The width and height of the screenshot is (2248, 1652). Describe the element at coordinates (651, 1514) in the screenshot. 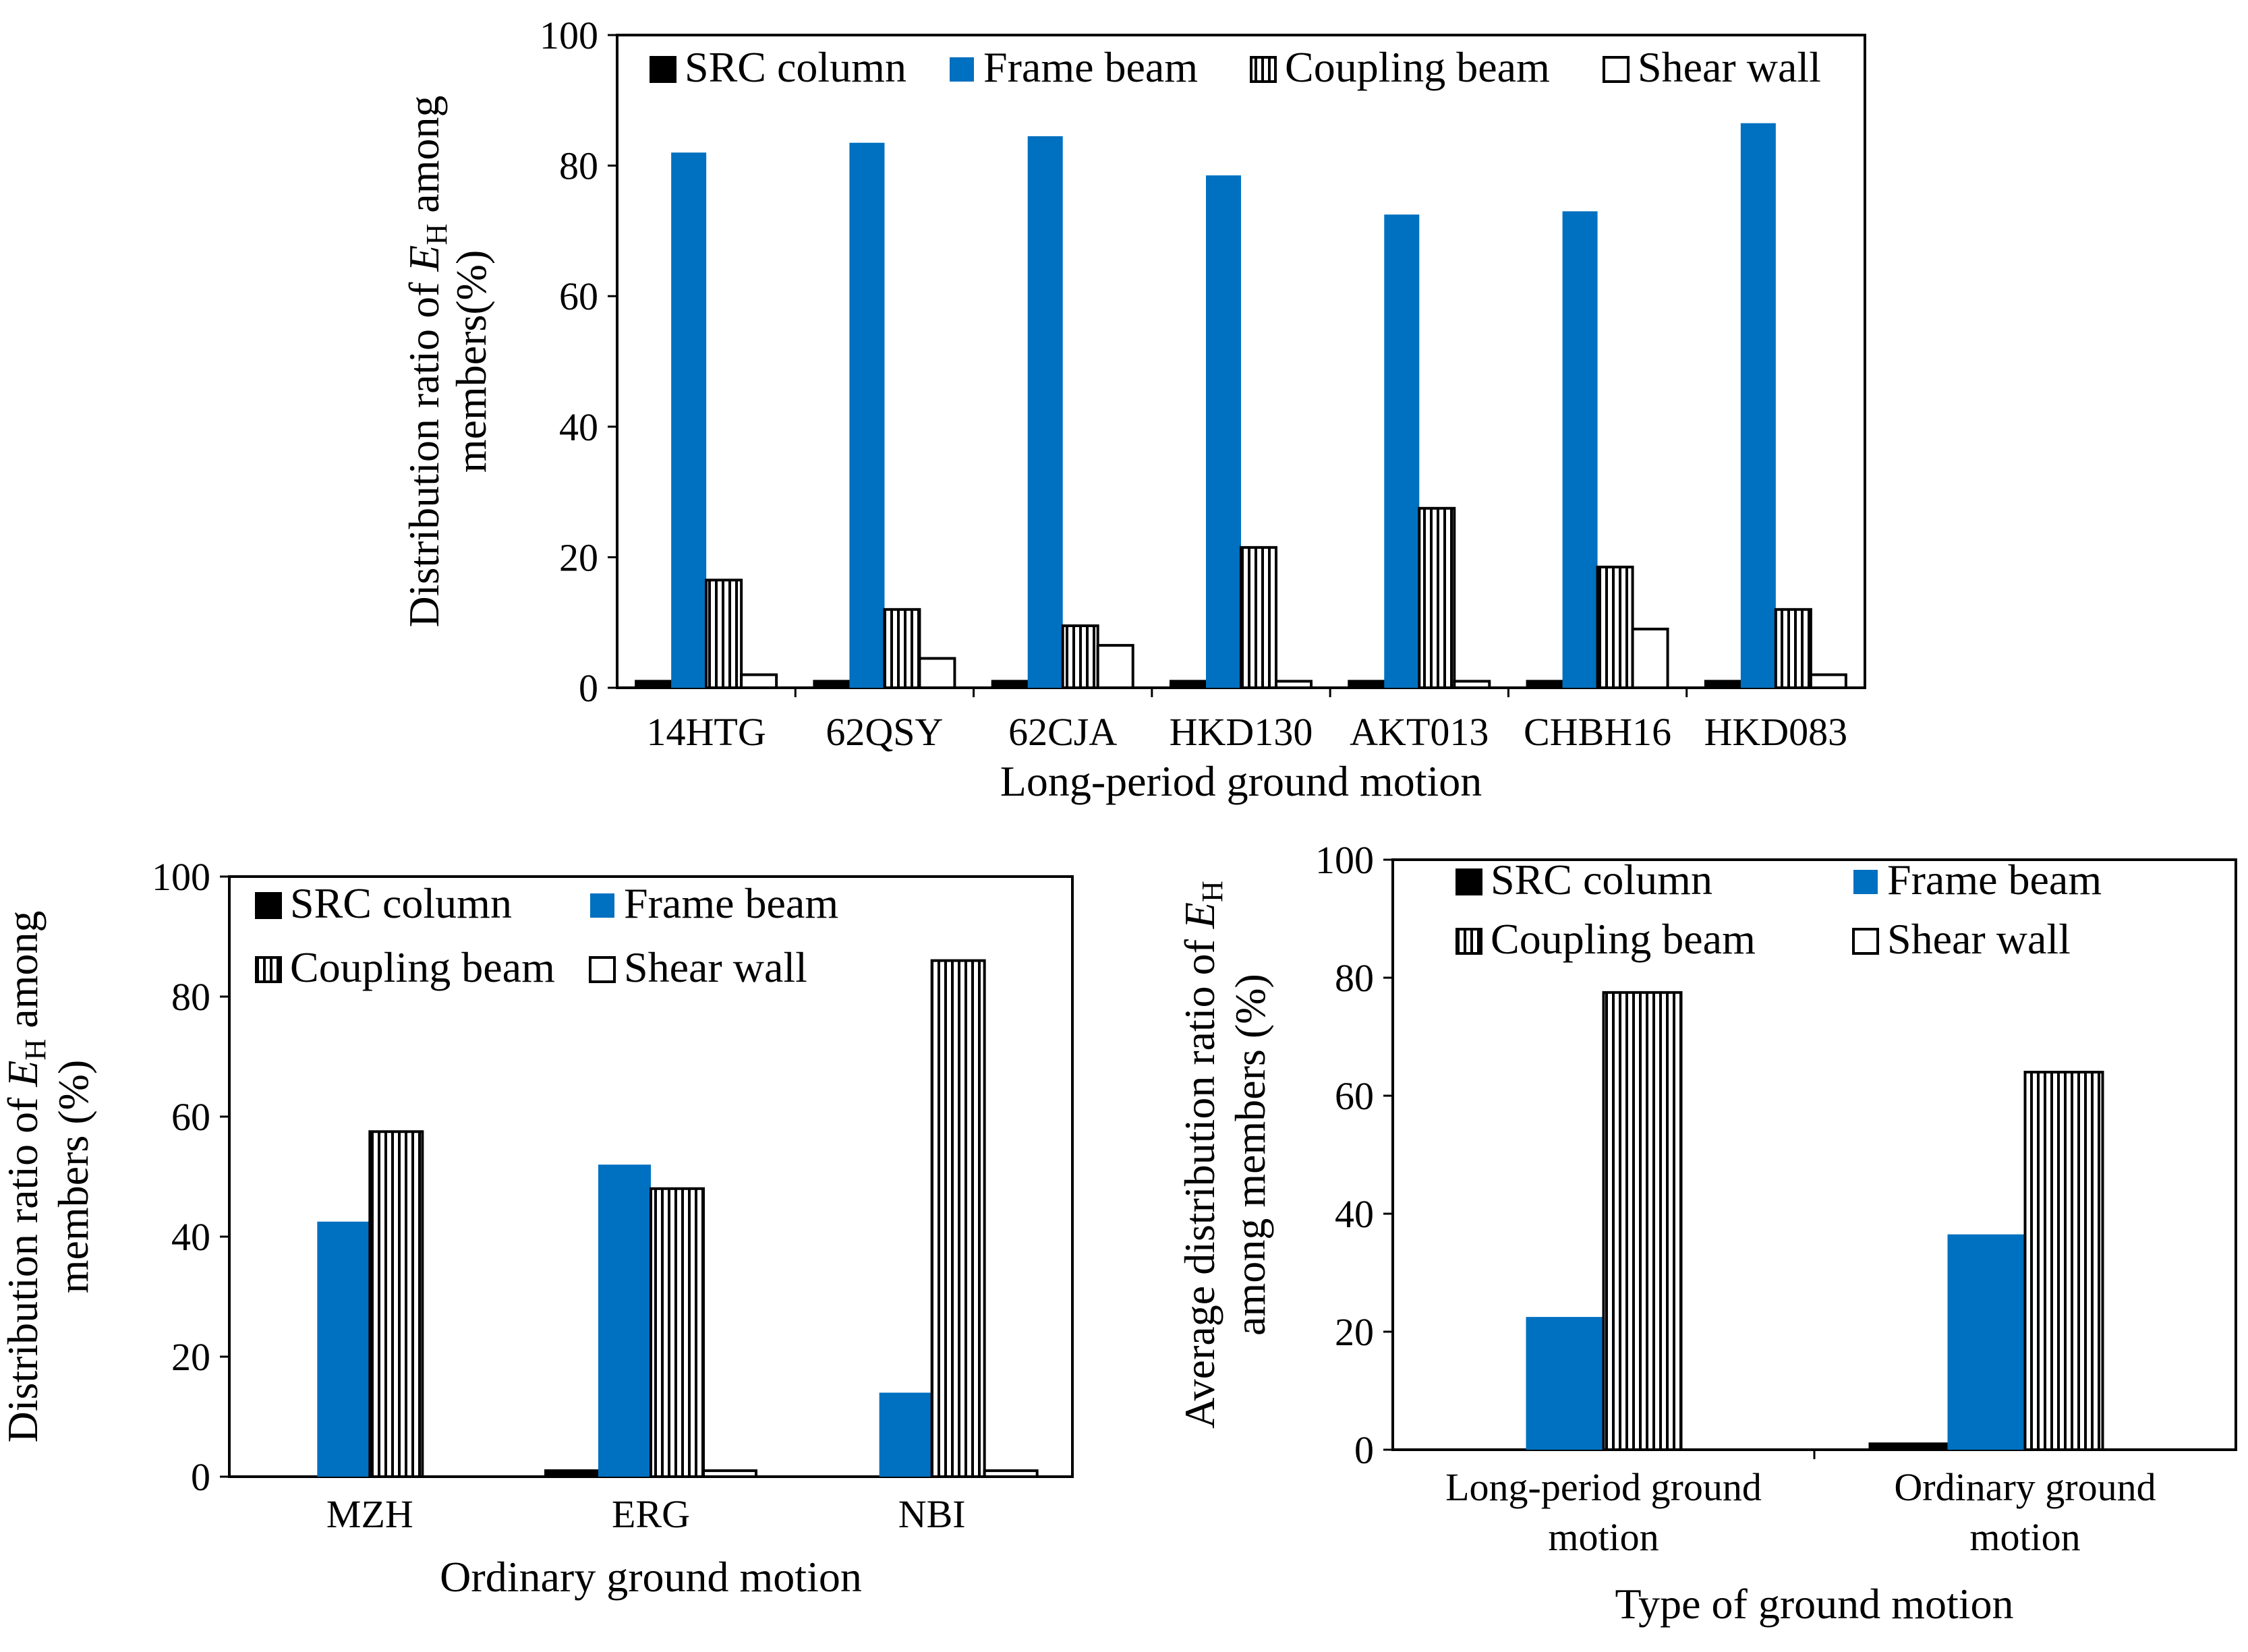

I see `x-tick-label: ERG` at that location.